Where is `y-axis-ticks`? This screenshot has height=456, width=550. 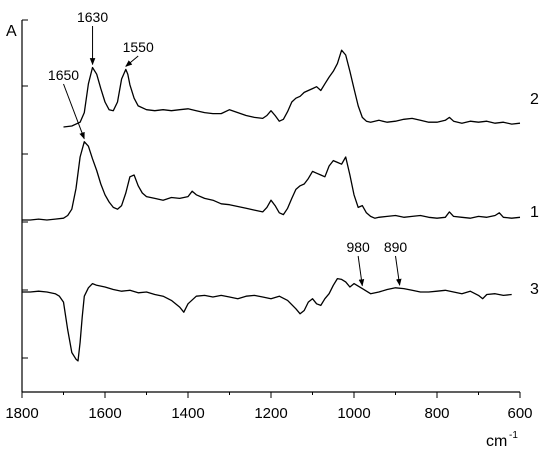 y-axis-ticks is located at coordinates (25, 189).